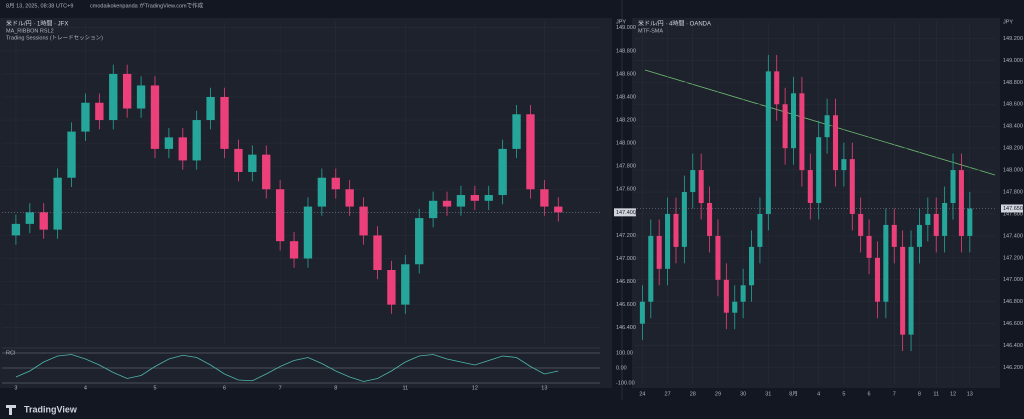 The width and height of the screenshot is (1024, 419). I want to click on x-tick-label: 28, so click(693, 394).